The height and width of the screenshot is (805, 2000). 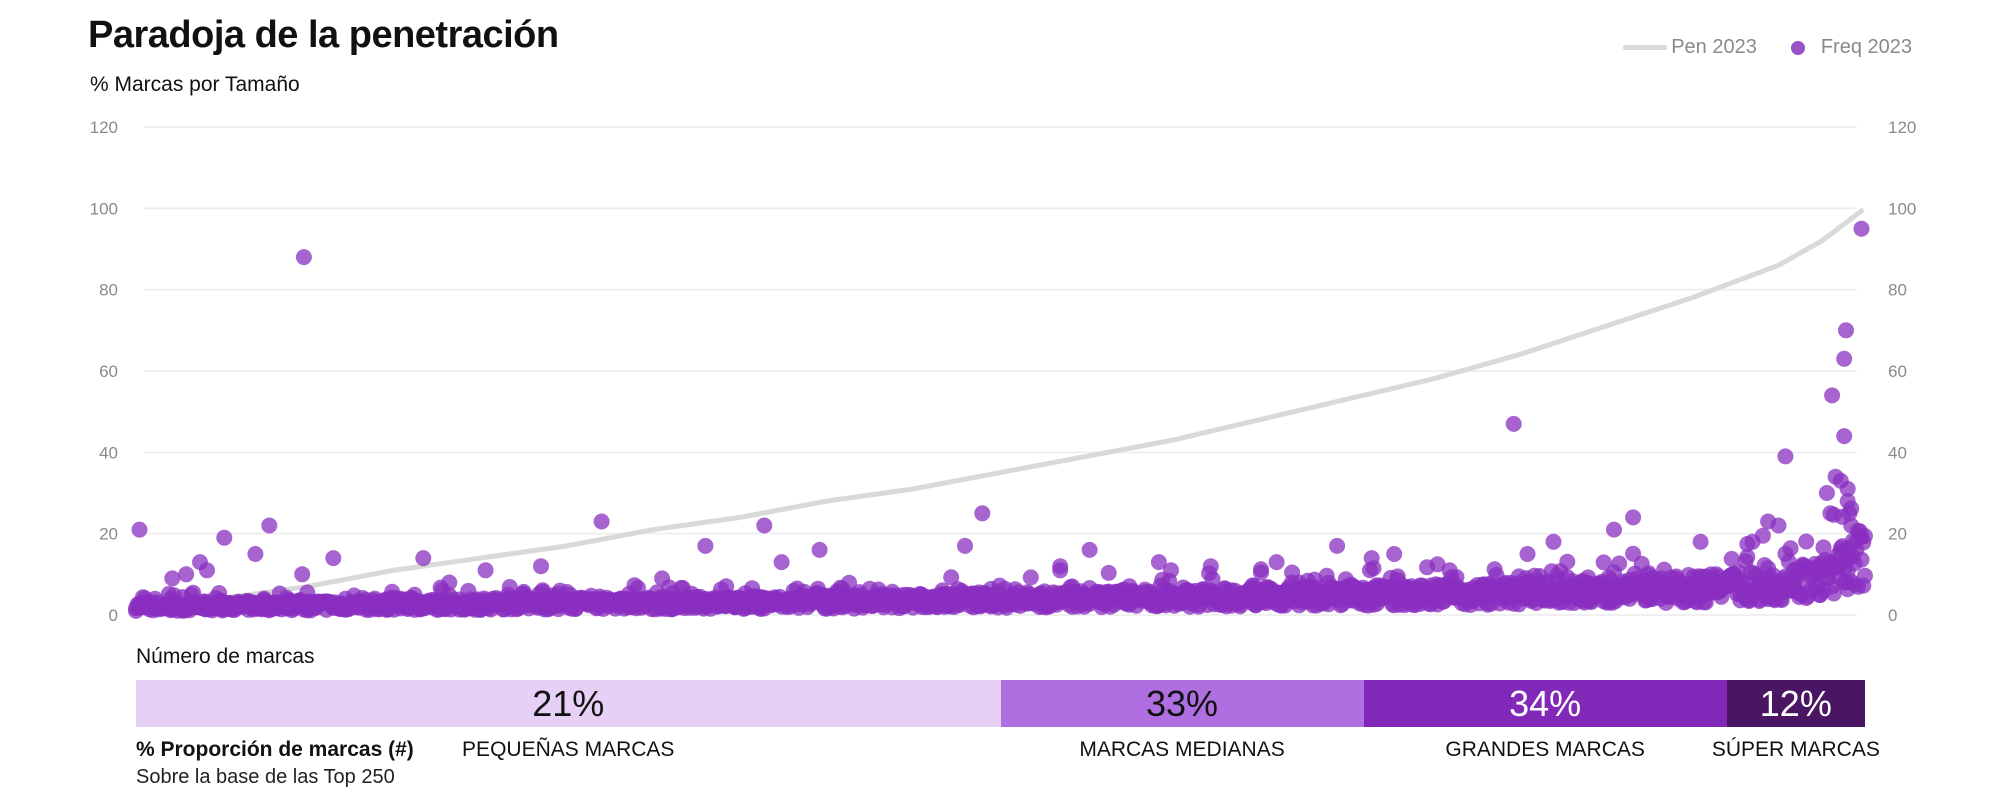 What do you see at coordinates (1545, 703) in the screenshot?
I see `segment-large: 34%` at bounding box center [1545, 703].